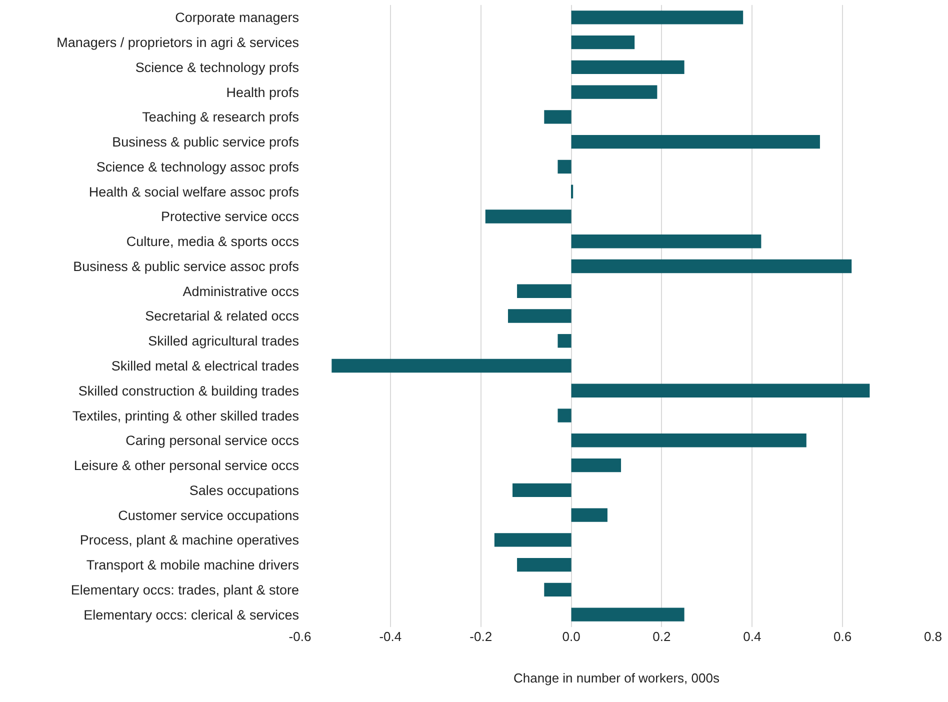 The height and width of the screenshot is (702, 948). Describe the element at coordinates (661, 636) in the screenshot. I see `x-tick-label: 0.2` at that location.